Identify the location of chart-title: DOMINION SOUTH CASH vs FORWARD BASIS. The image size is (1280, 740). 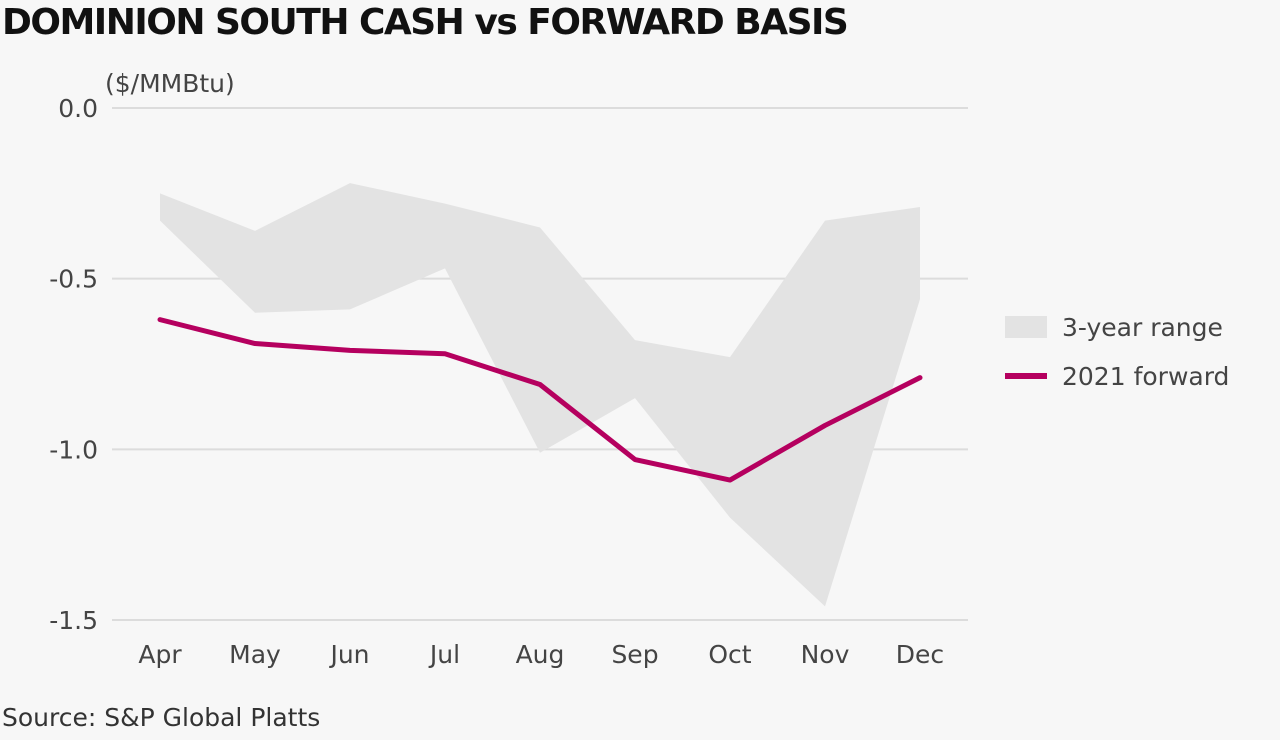
(425, 22).